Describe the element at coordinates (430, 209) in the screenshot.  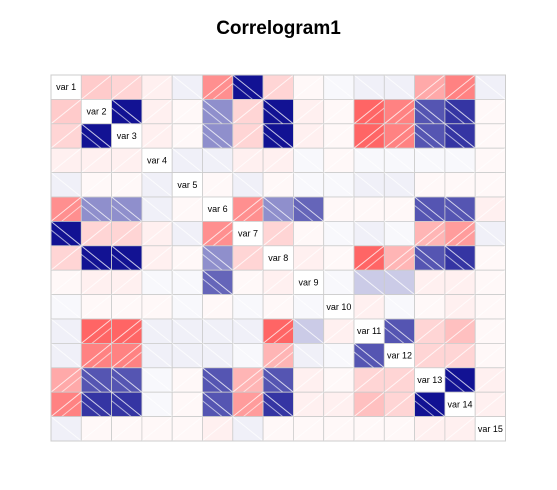
I see `cell-r6-c13` at that location.